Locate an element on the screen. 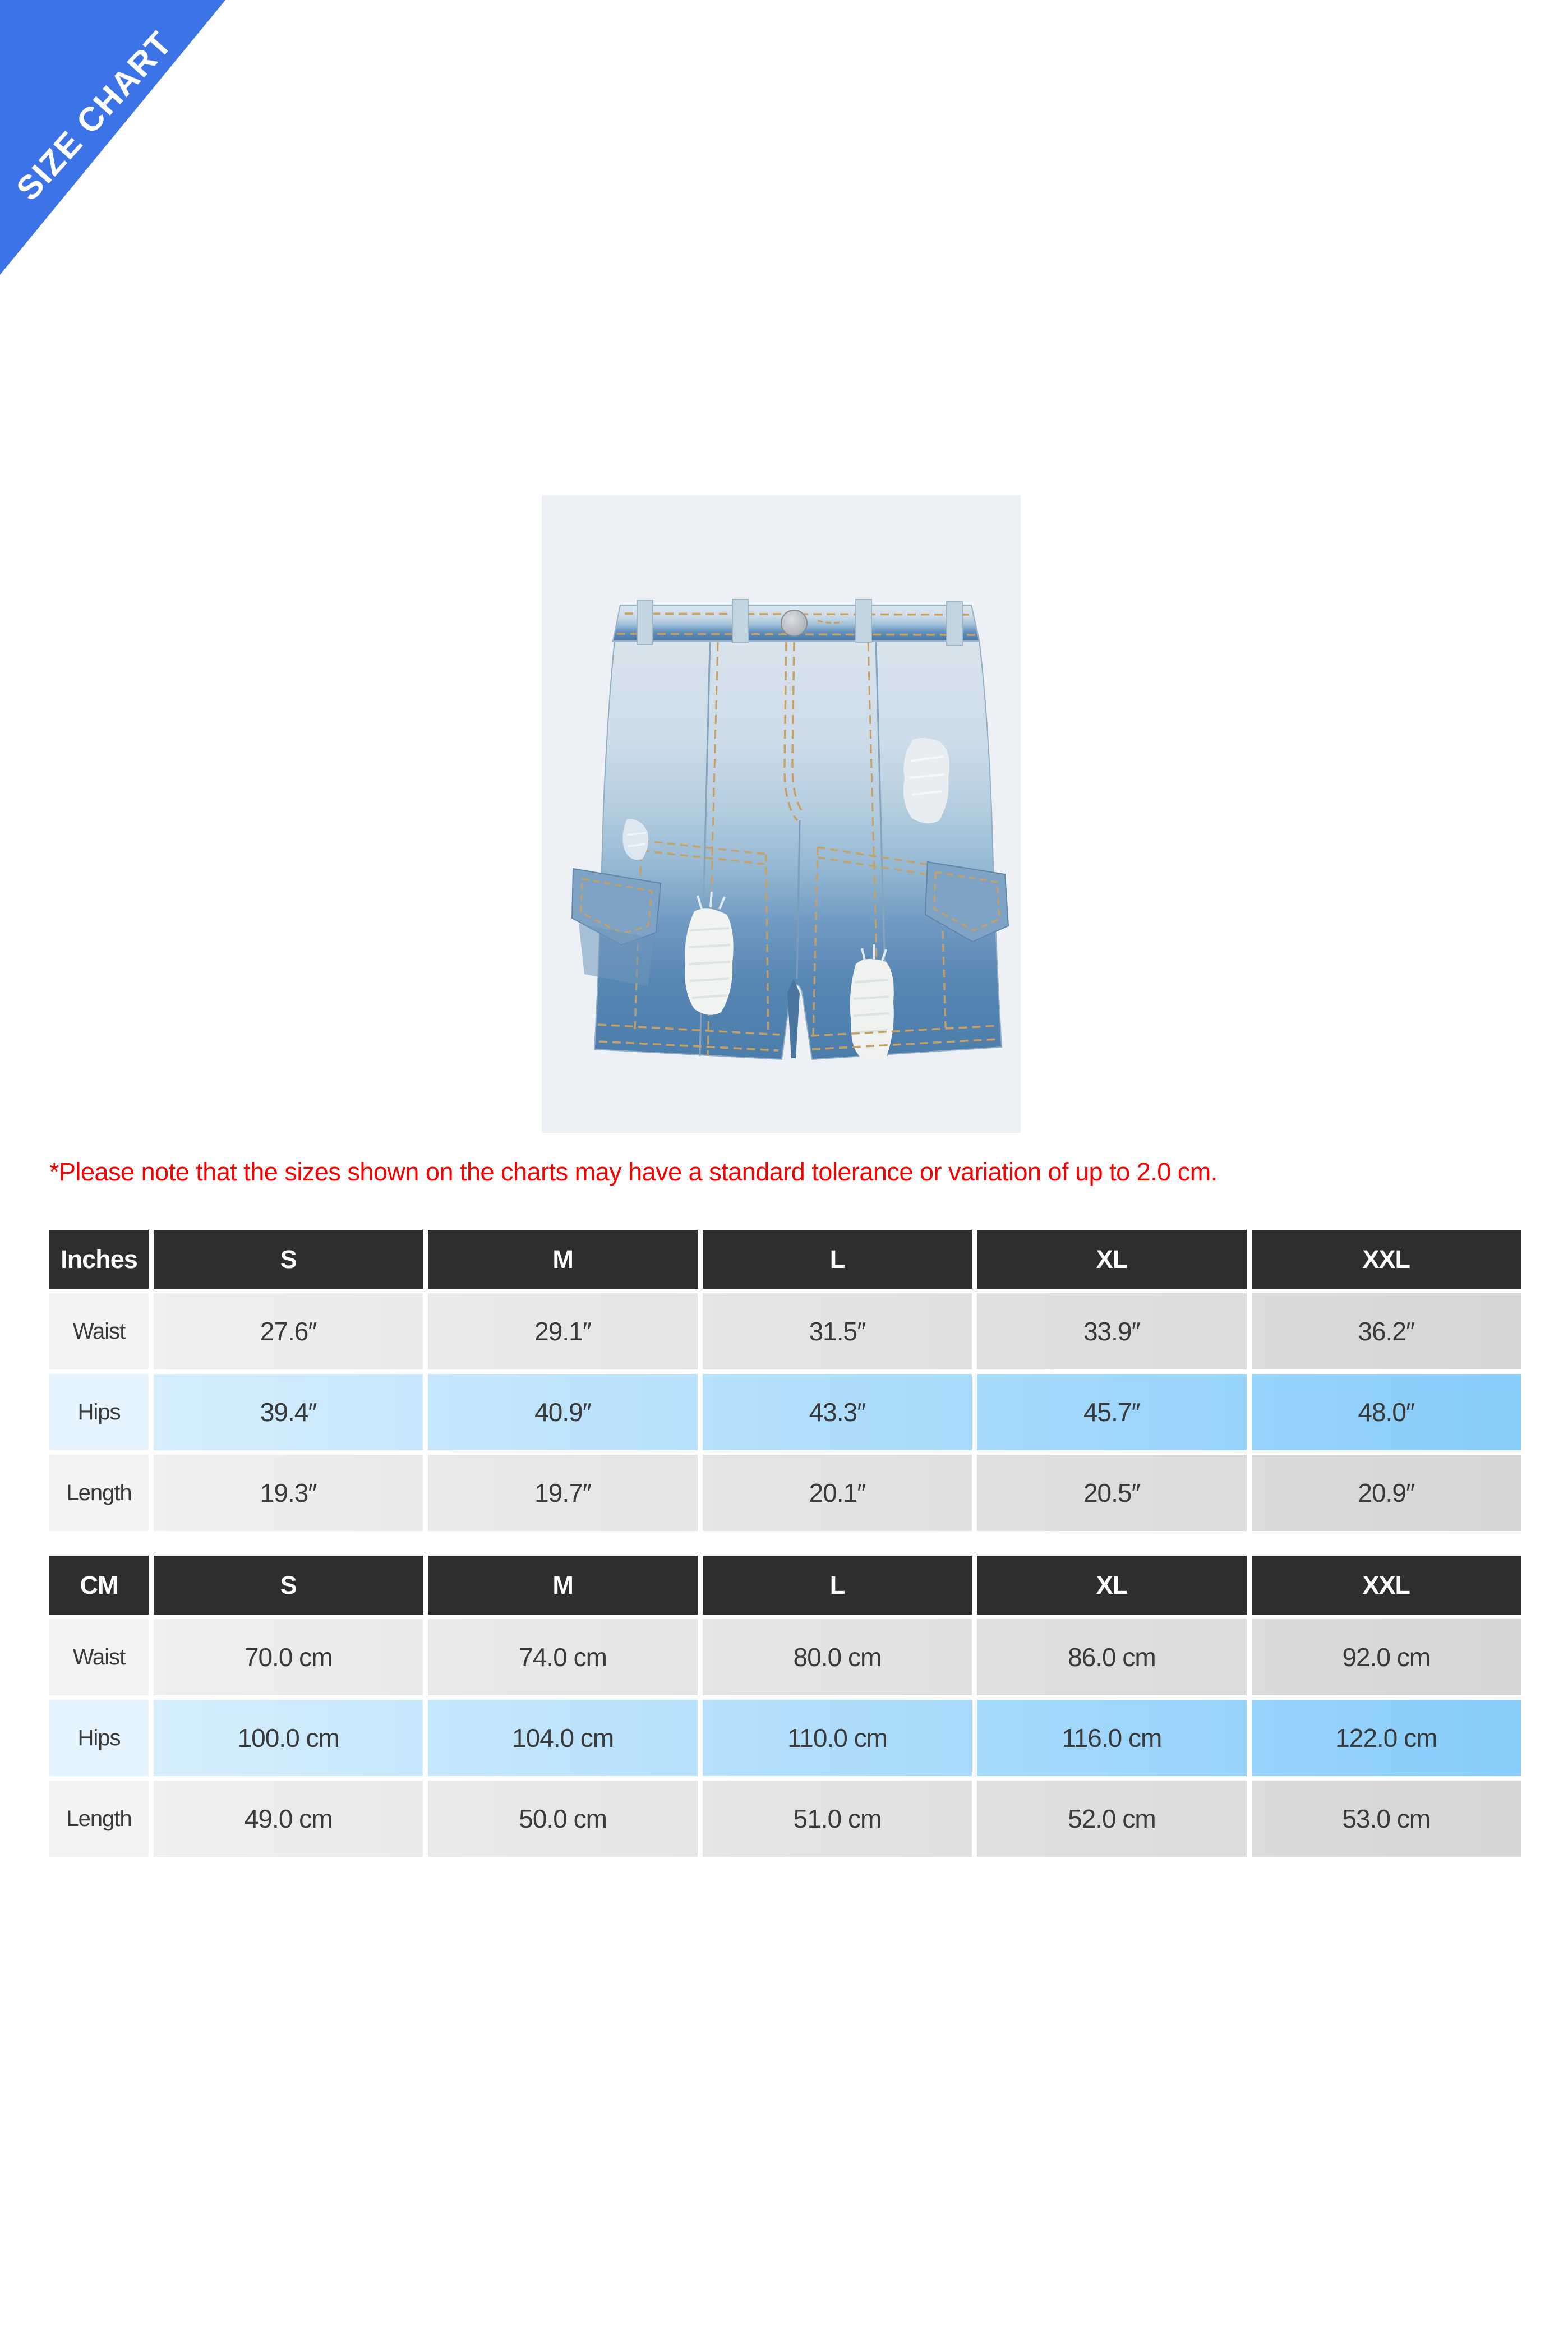 Image resolution: width=1568 pixels, height=2352 pixels. center-seam is located at coordinates (798, 899).